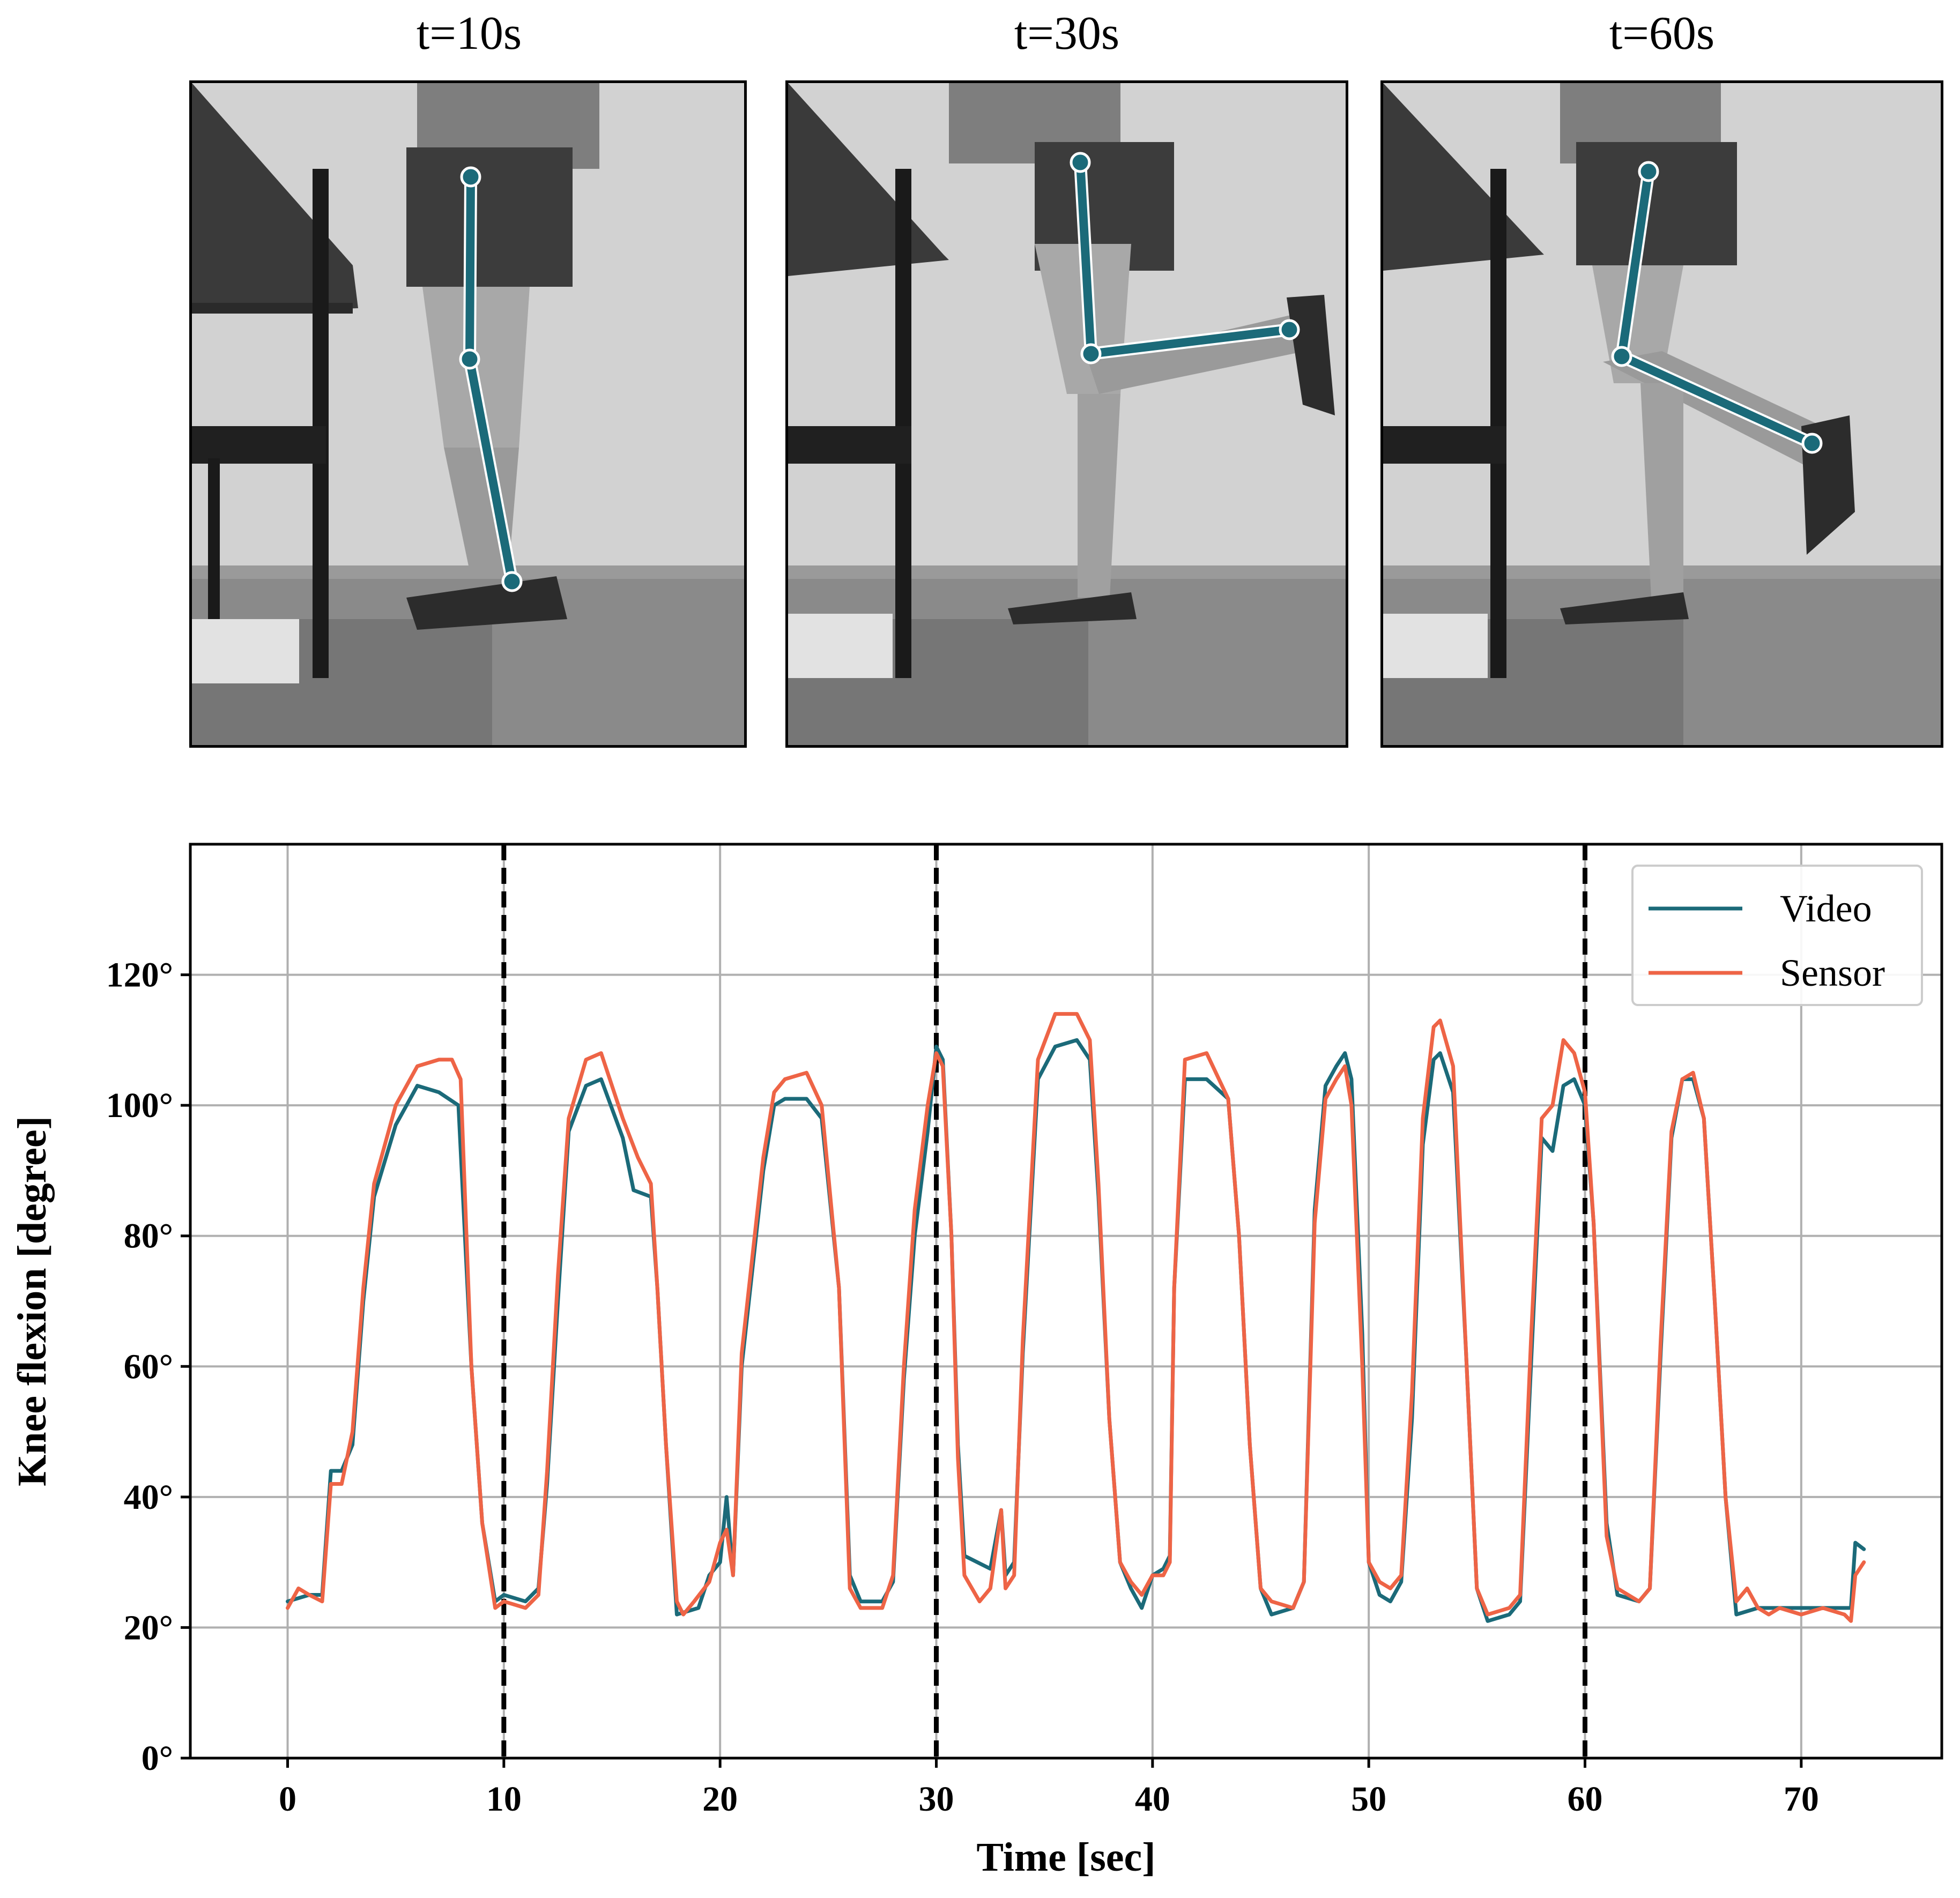 This screenshot has height=1898, width=1960. Describe the element at coordinates (1065, 1858) in the screenshot. I see `x-axis-label: Time [sec]` at that location.